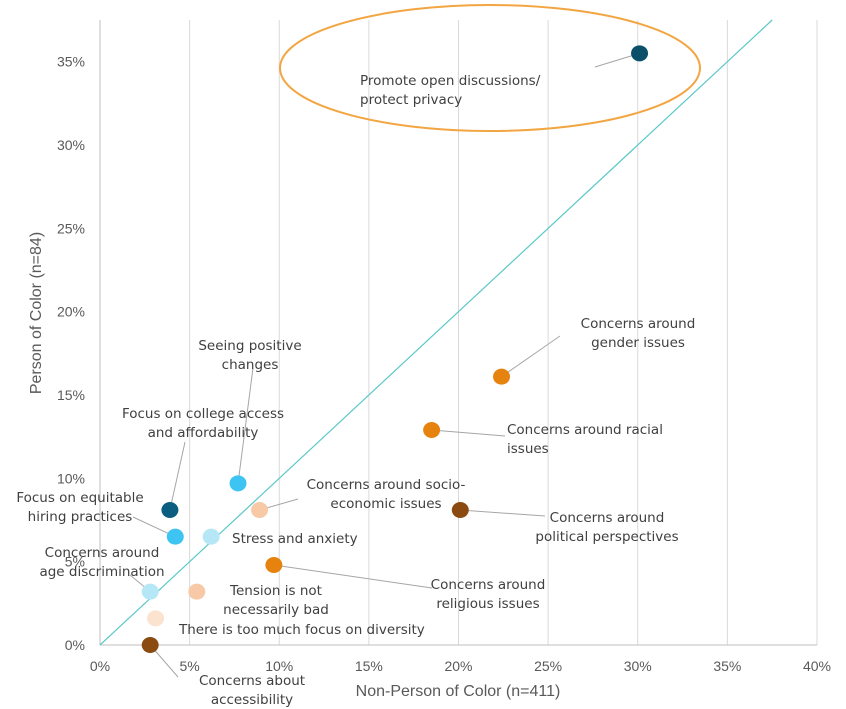 This screenshot has height=709, width=846. Describe the element at coordinates (548, 666) in the screenshot. I see `x-tick-label: 25%` at that location.